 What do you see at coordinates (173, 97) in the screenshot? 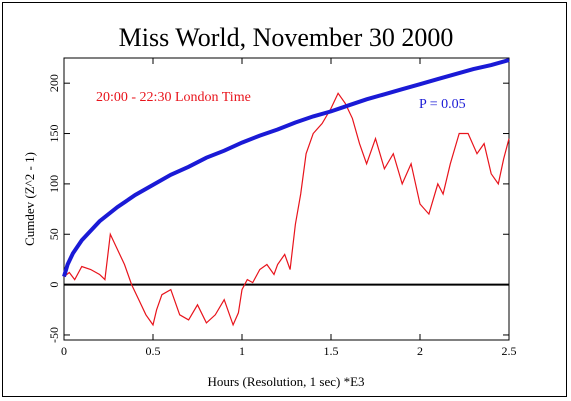
I see `time-range-annotation: 20:00 - 22:30 London Time` at bounding box center [173, 97].